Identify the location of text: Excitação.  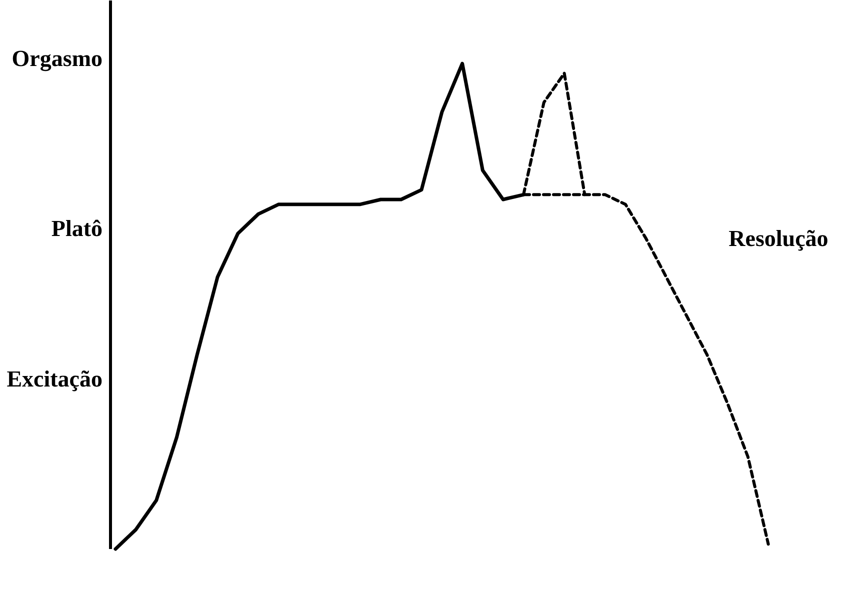
(54, 379).